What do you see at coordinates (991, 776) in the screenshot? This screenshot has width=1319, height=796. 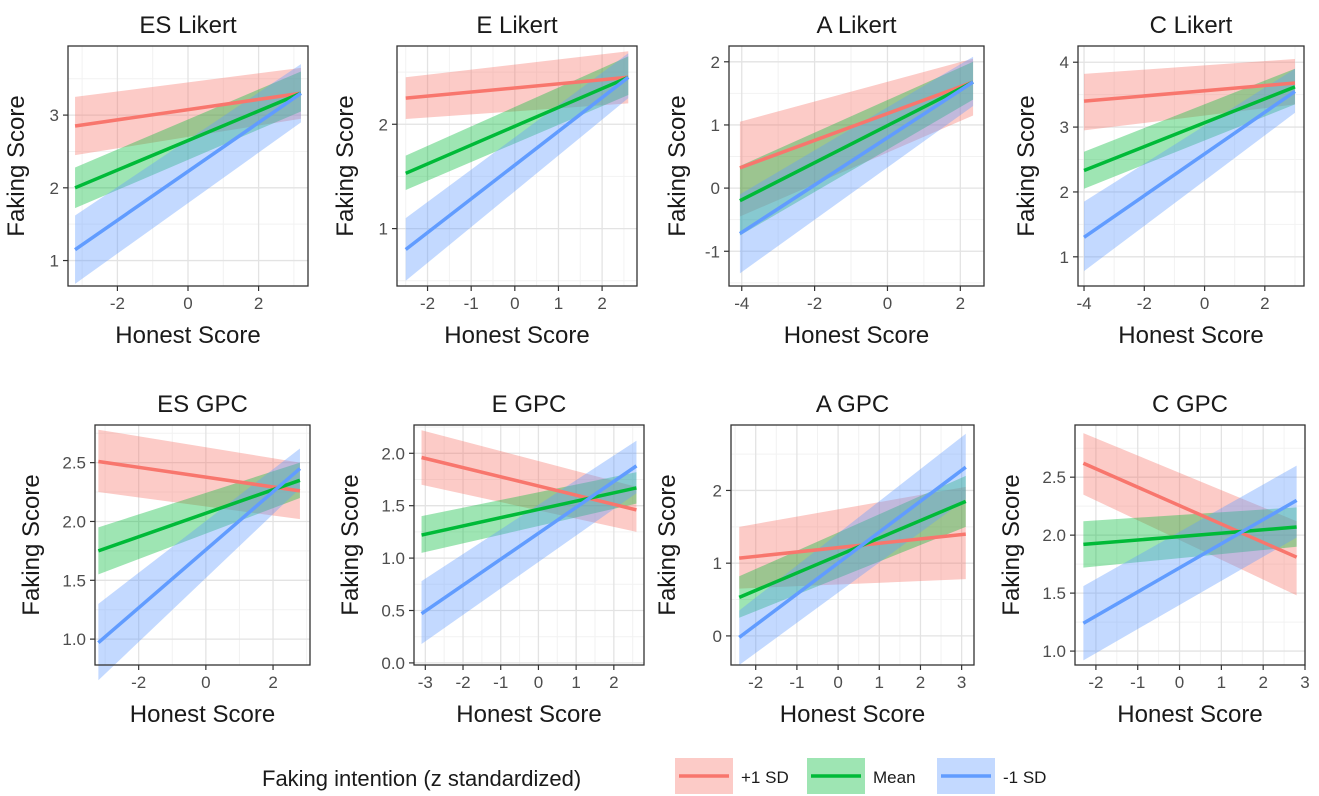 I see `legend-key-minus-1-sd: -1 SD` at bounding box center [991, 776].